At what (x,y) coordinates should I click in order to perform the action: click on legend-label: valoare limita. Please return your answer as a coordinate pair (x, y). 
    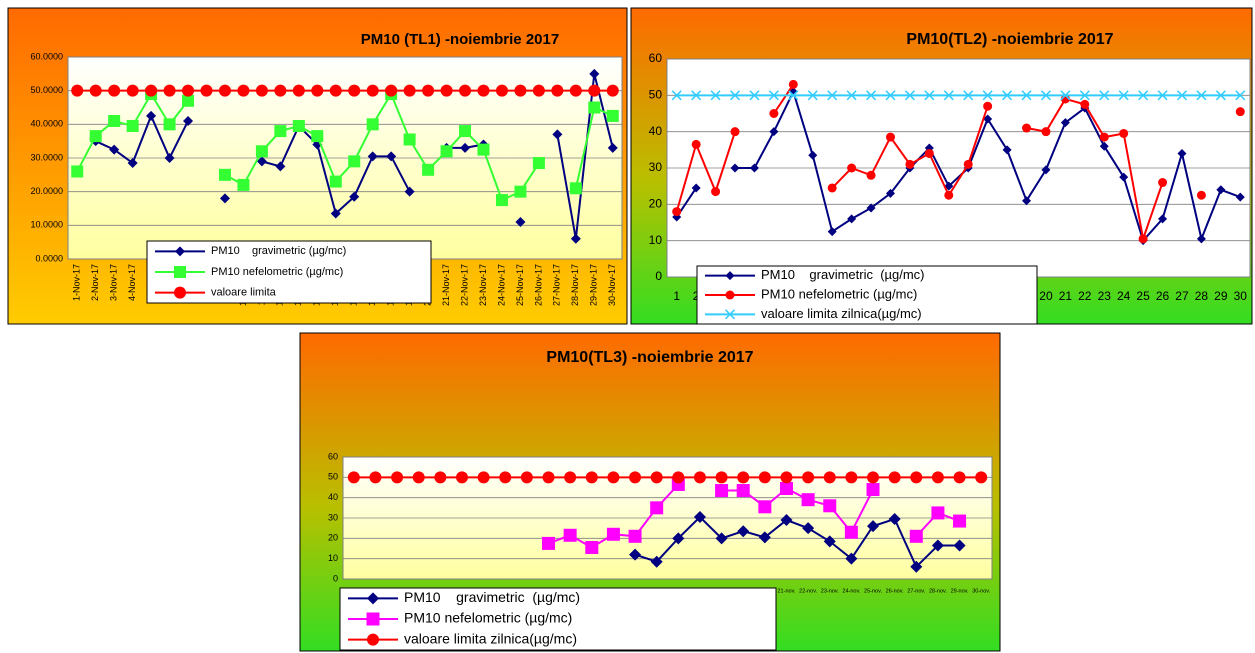
    Looking at the image, I should click on (244, 293).